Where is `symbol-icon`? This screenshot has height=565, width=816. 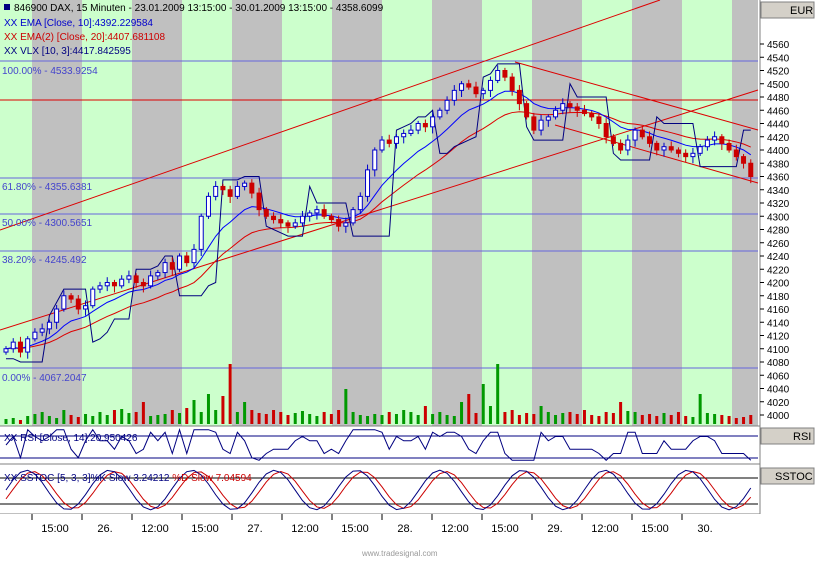
symbol-icon is located at coordinates (7, 7).